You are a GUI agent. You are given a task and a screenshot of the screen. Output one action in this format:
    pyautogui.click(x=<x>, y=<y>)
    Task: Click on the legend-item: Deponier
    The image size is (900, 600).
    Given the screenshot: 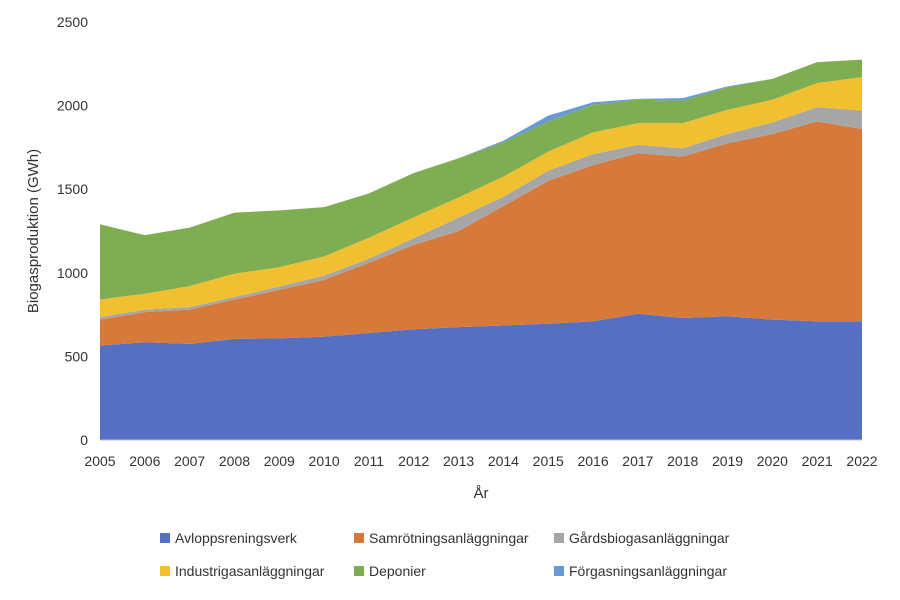 What is the action you would take?
    pyautogui.click(x=390, y=571)
    